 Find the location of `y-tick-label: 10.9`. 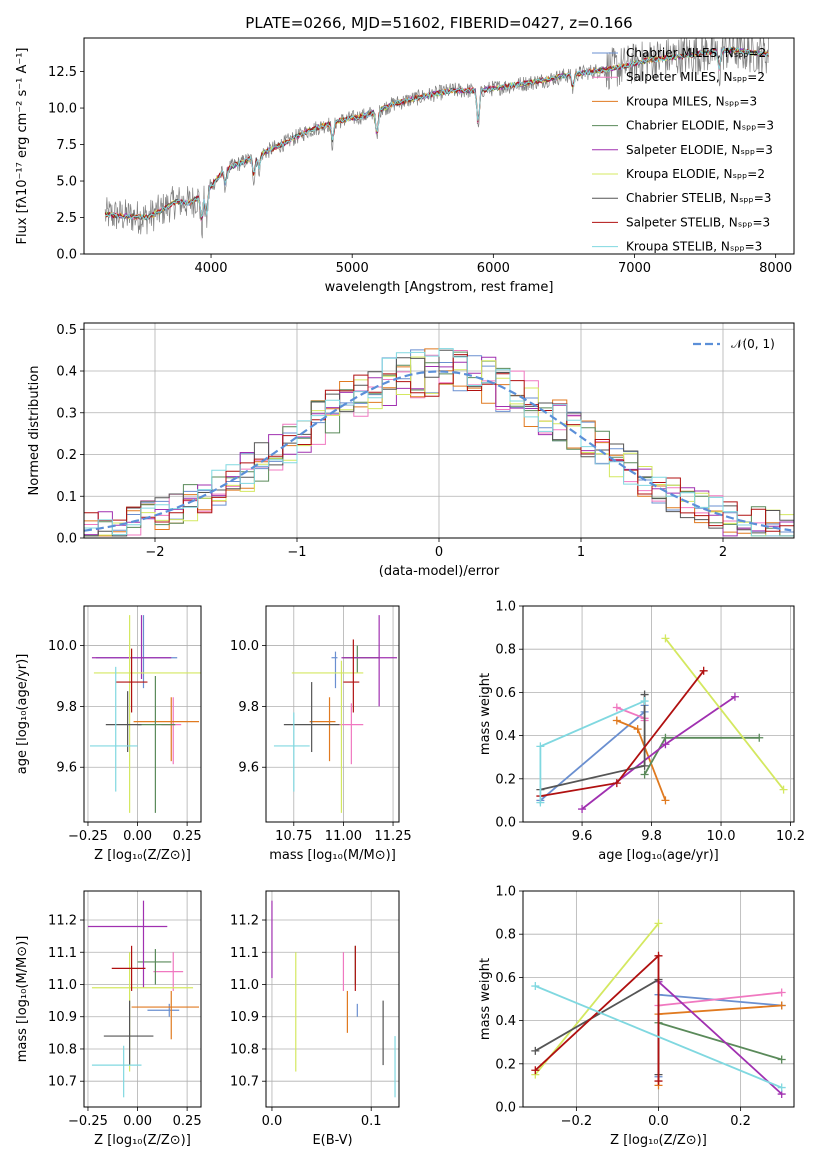

y-tick-label: 10.9 is located at coordinates (244, 1017).